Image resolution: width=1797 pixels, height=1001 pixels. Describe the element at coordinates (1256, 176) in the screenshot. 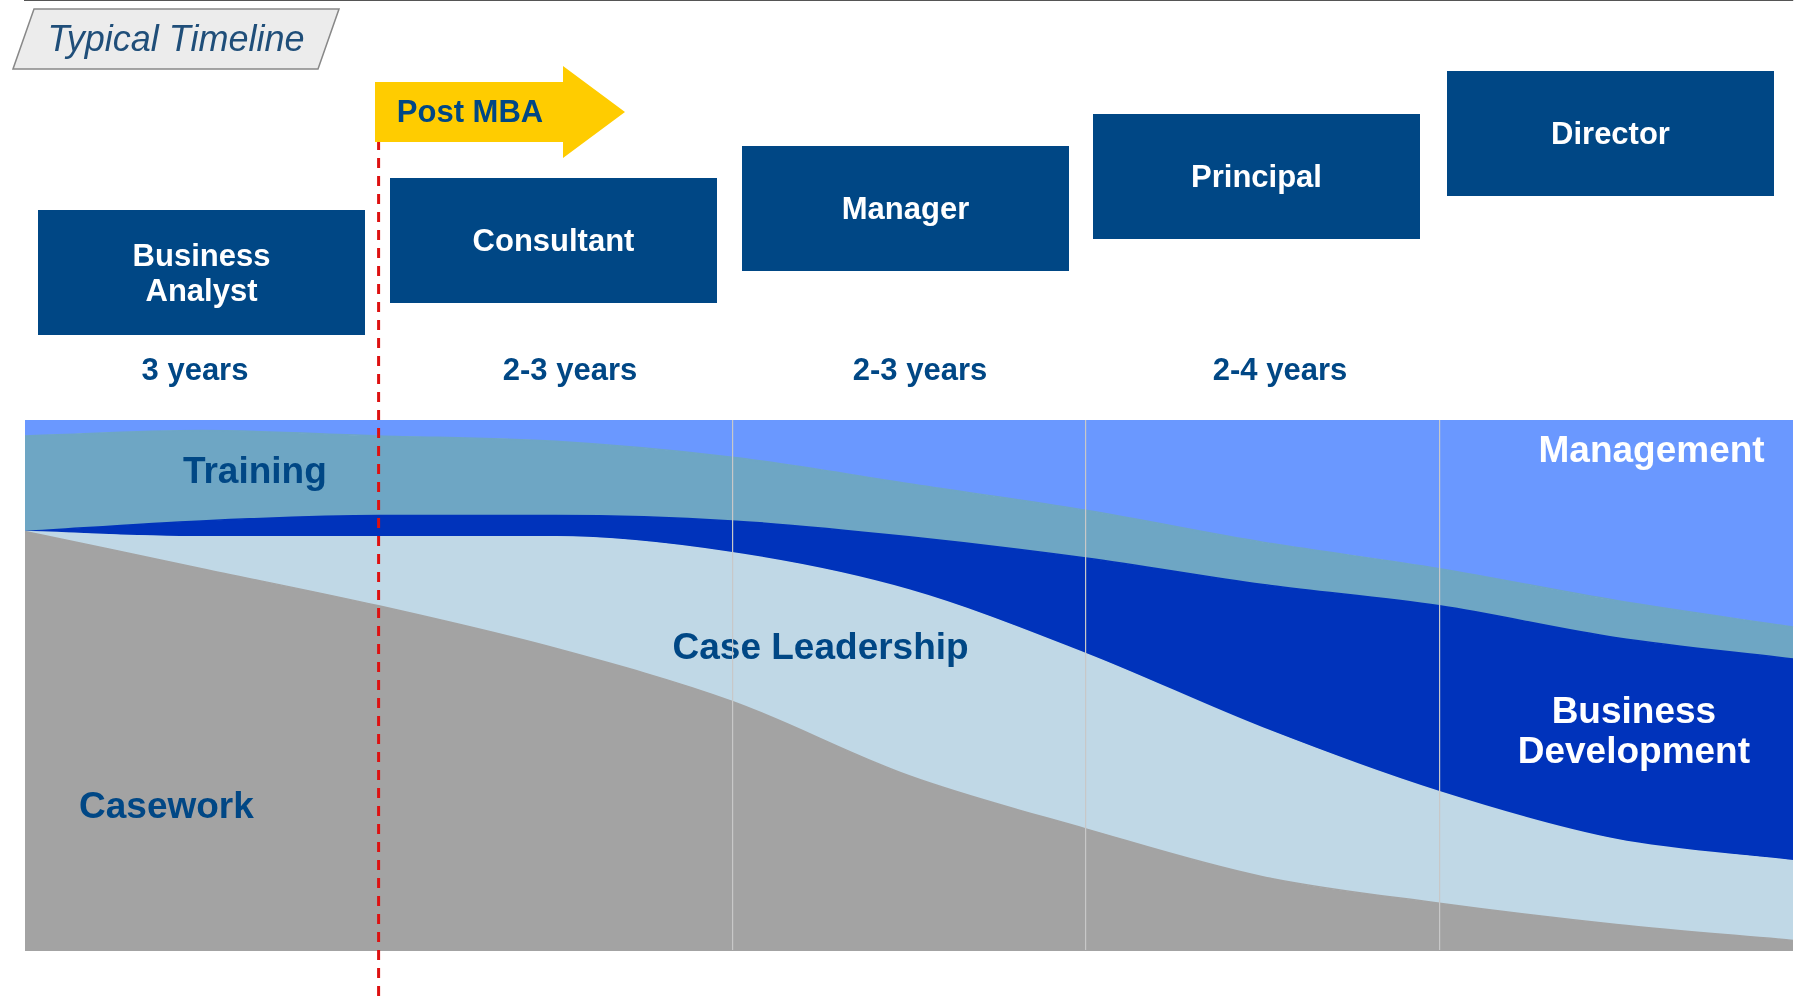

I see `text: Principal` at that location.